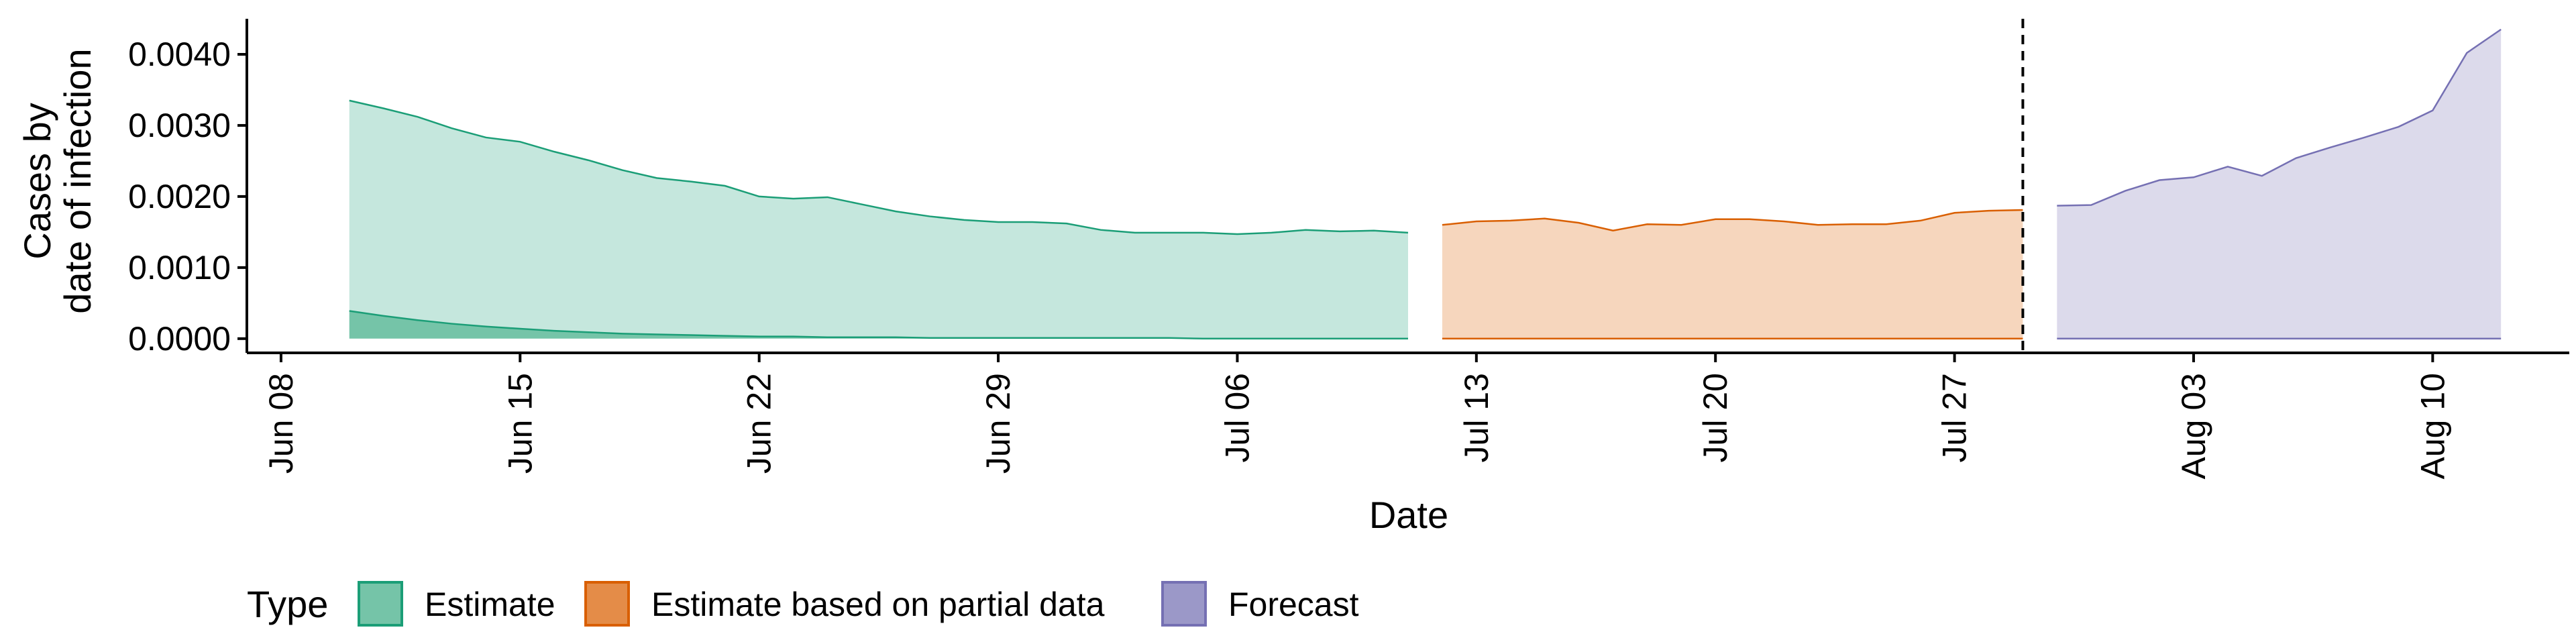 The image size is (2576, 644). Describe the element at coordinates (520, 423) in the screenshot. I see `x-tick-label-1: Jun 15` at that location.